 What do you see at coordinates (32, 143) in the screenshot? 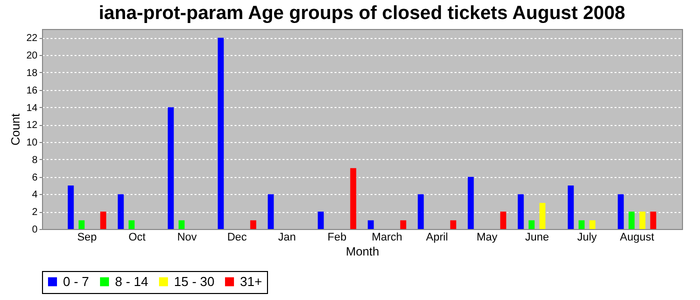
I see `y-tick-label: 10` at bounding box center [32, 143].